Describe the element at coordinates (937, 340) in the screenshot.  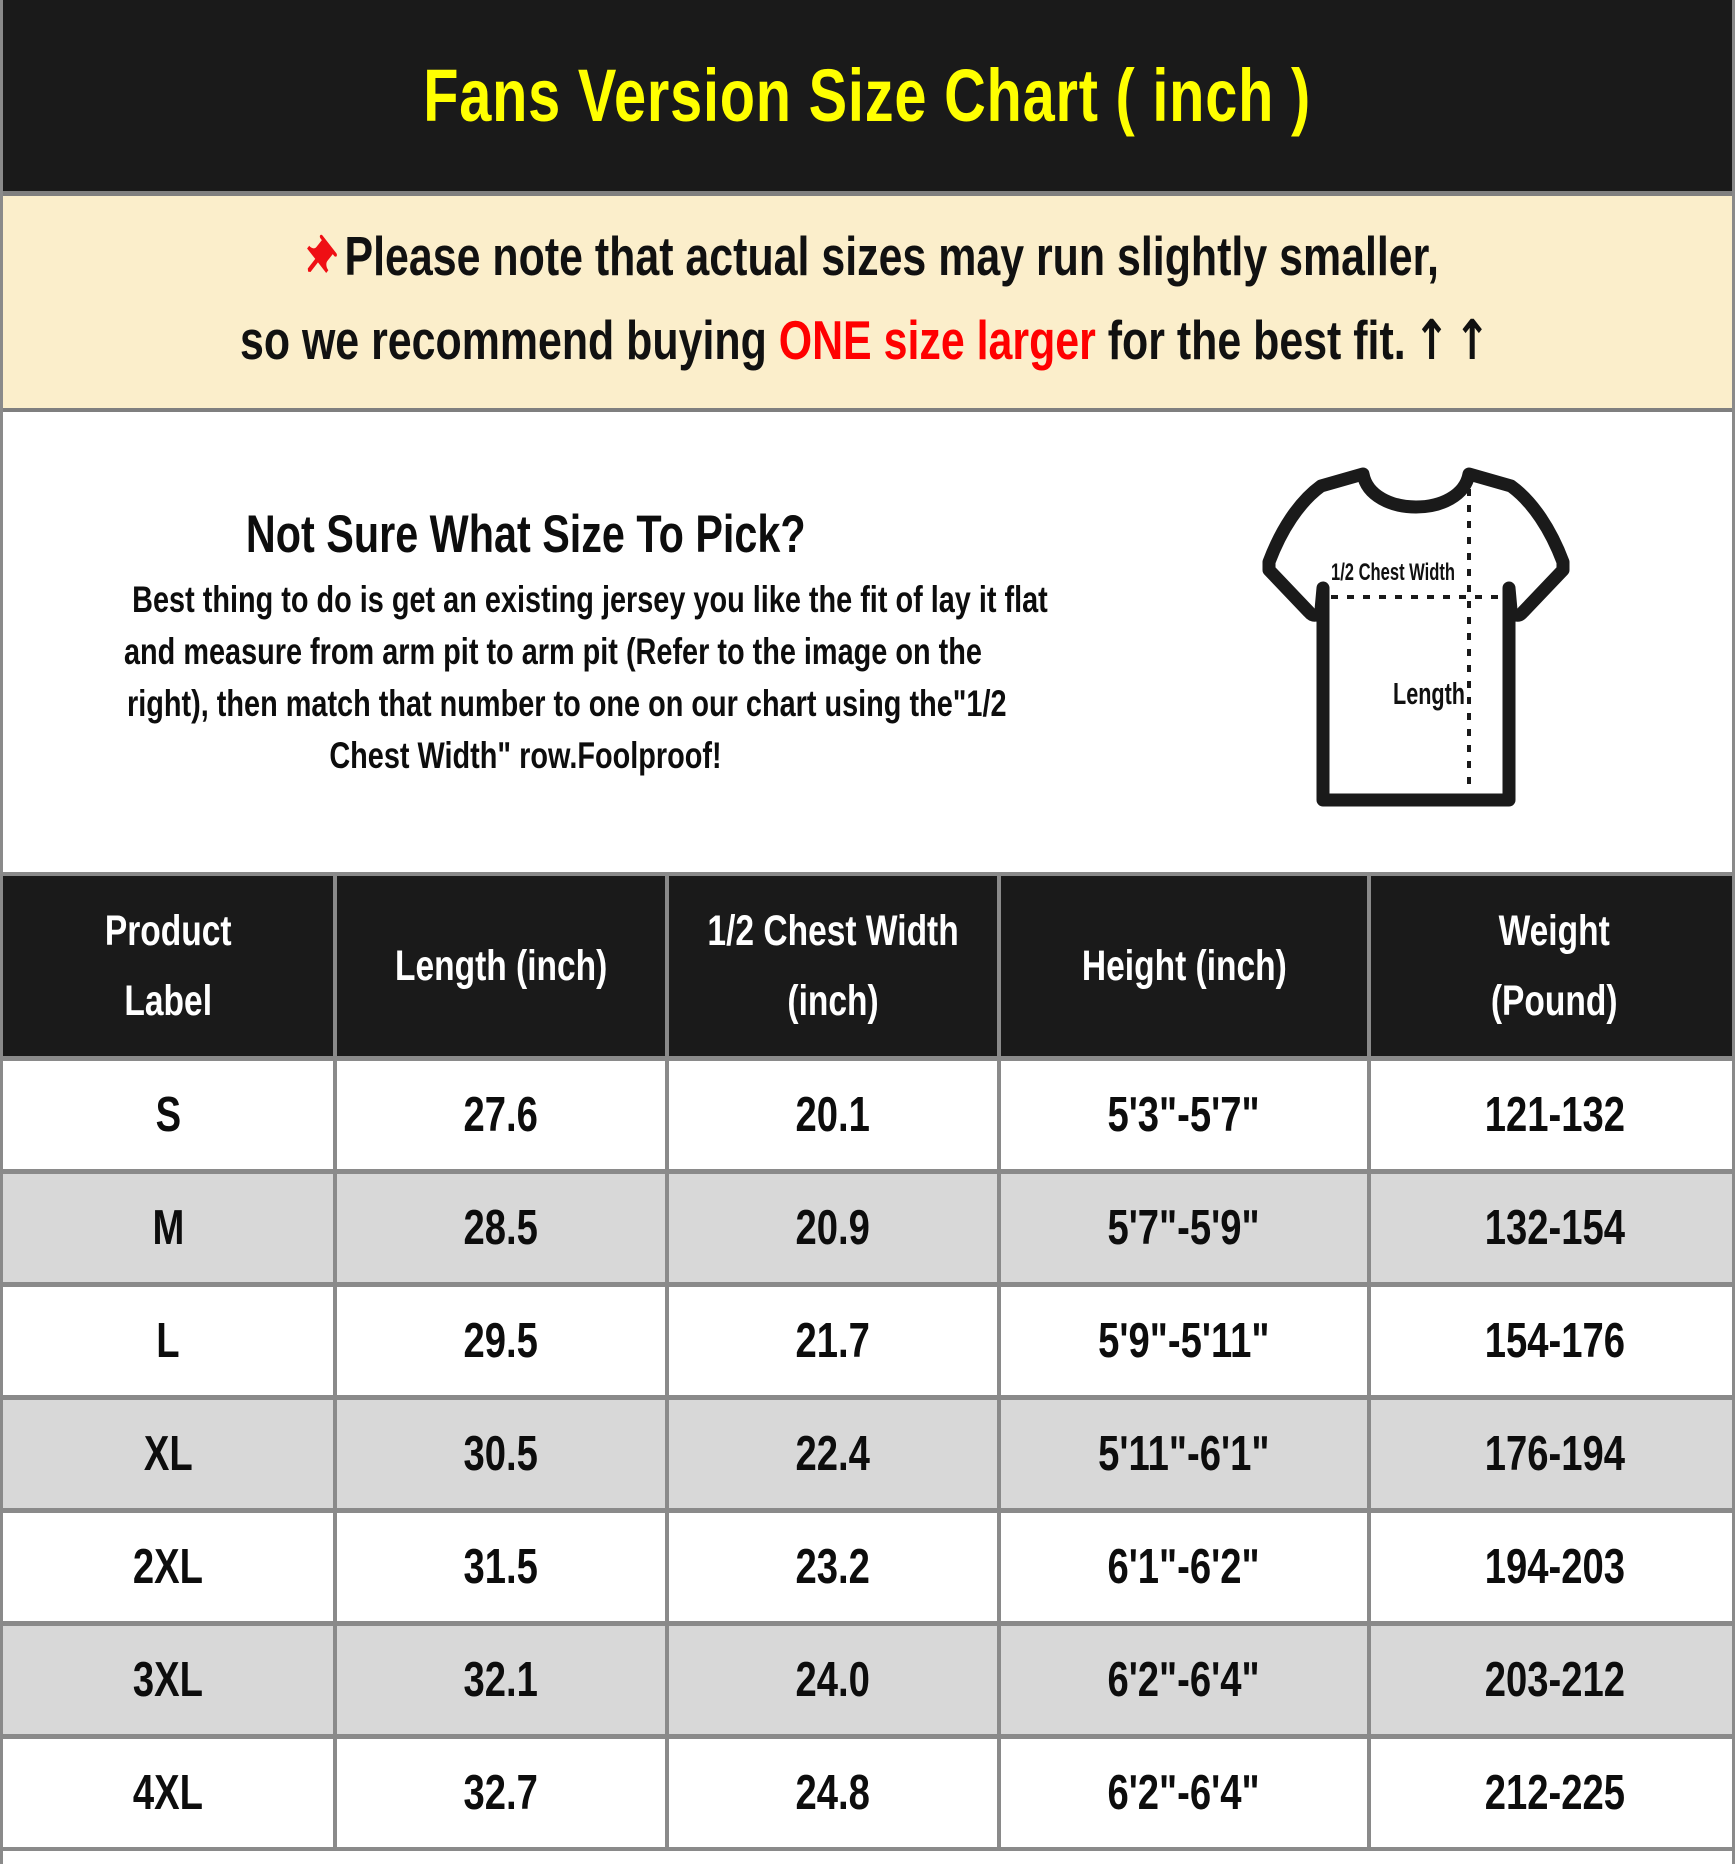
I see `one-size-larger-highlight: ONE size larger` at that location.